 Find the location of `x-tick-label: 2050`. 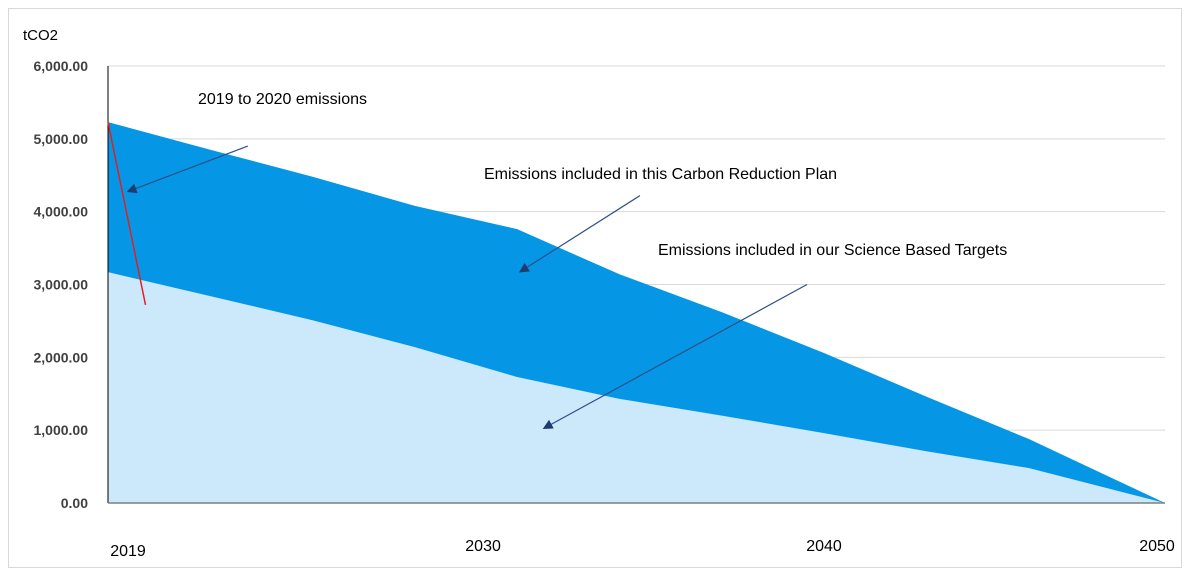

x-tick-label: 2050 is located at coordinates (1157, 546).